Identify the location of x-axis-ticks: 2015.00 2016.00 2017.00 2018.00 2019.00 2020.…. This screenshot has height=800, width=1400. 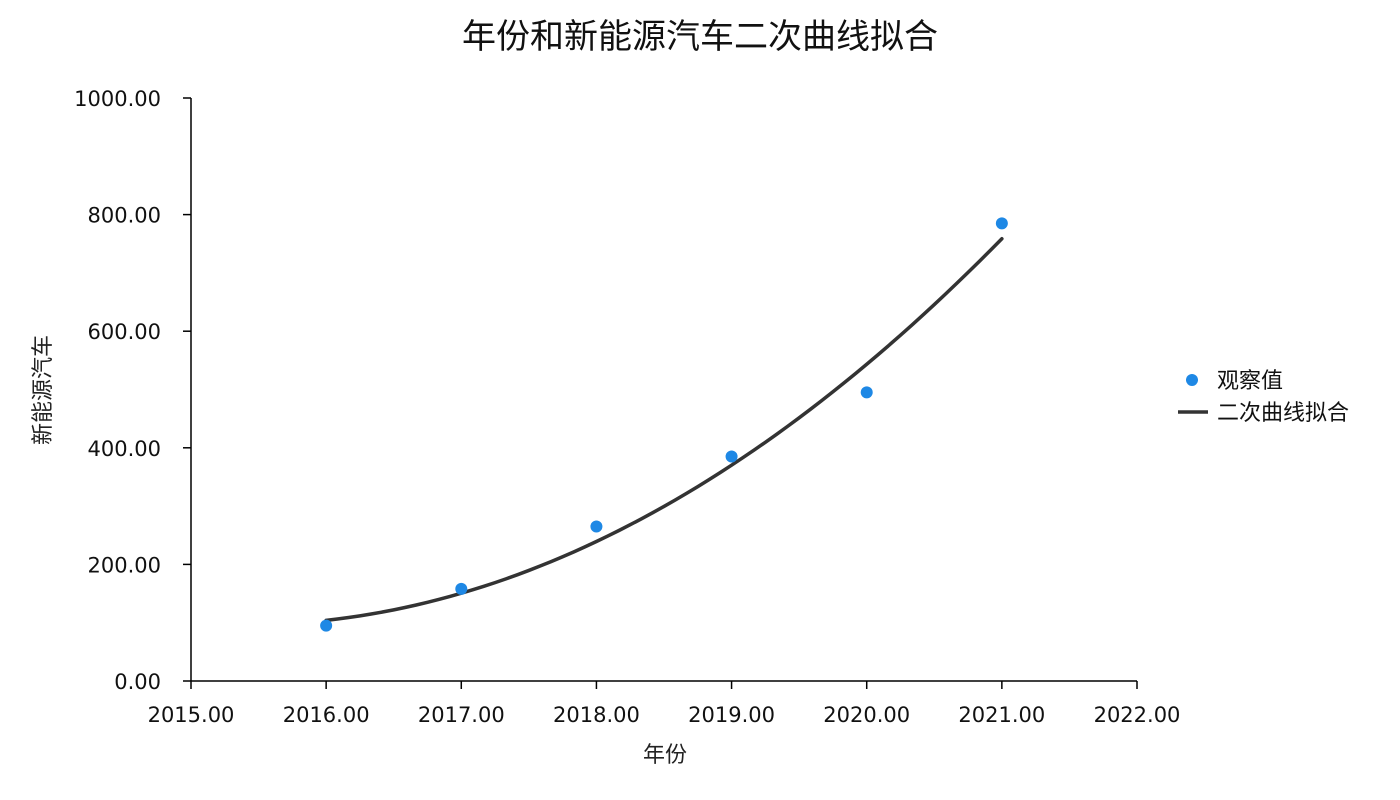
(664, 704).